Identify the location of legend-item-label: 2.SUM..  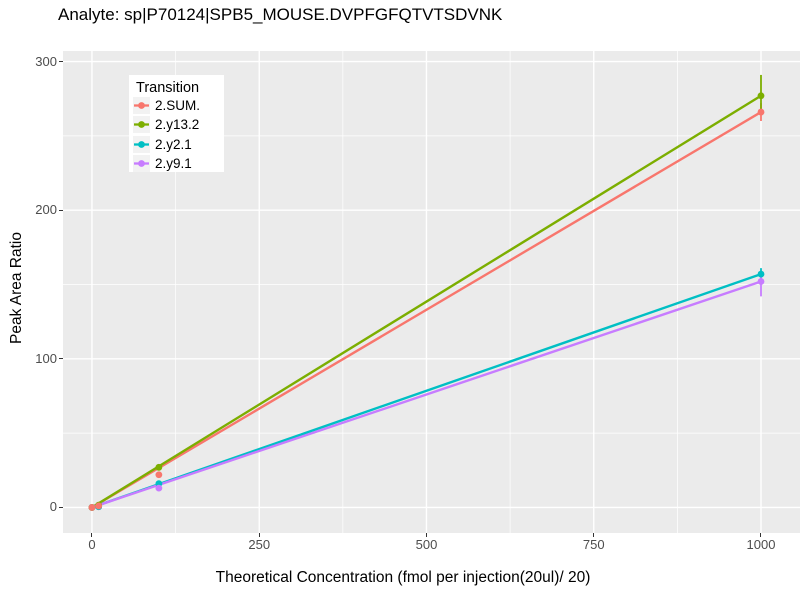
(178, 105).